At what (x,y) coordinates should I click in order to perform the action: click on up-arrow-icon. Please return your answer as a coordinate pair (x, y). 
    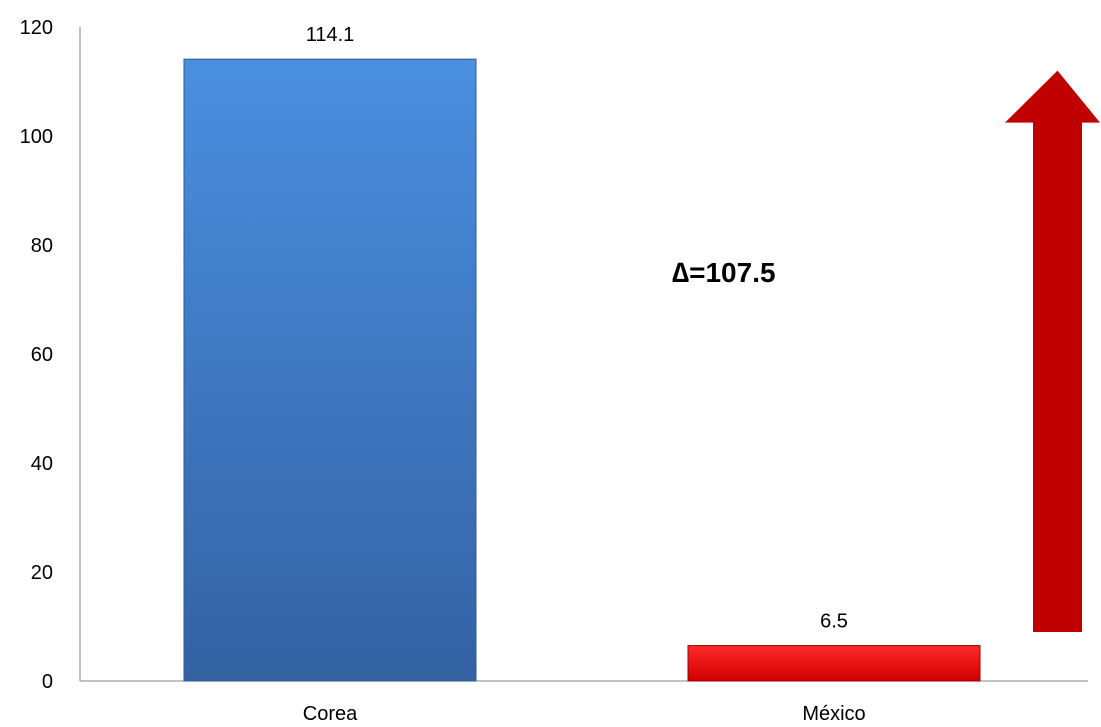
    Looking at the image, I should click on (1052, 351).